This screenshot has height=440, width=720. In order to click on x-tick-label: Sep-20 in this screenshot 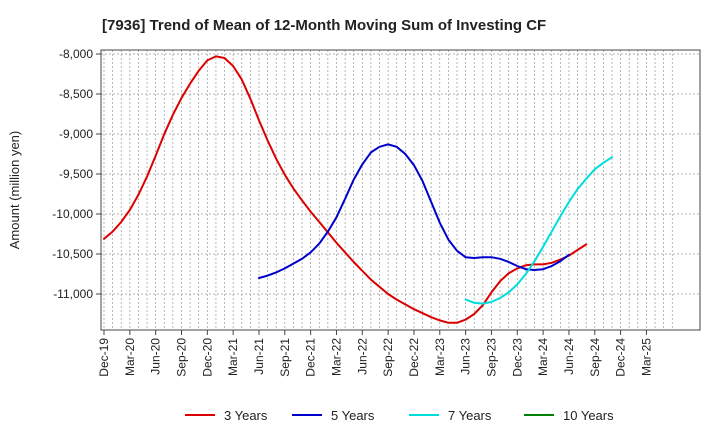, I will do `click(181, 357)`.